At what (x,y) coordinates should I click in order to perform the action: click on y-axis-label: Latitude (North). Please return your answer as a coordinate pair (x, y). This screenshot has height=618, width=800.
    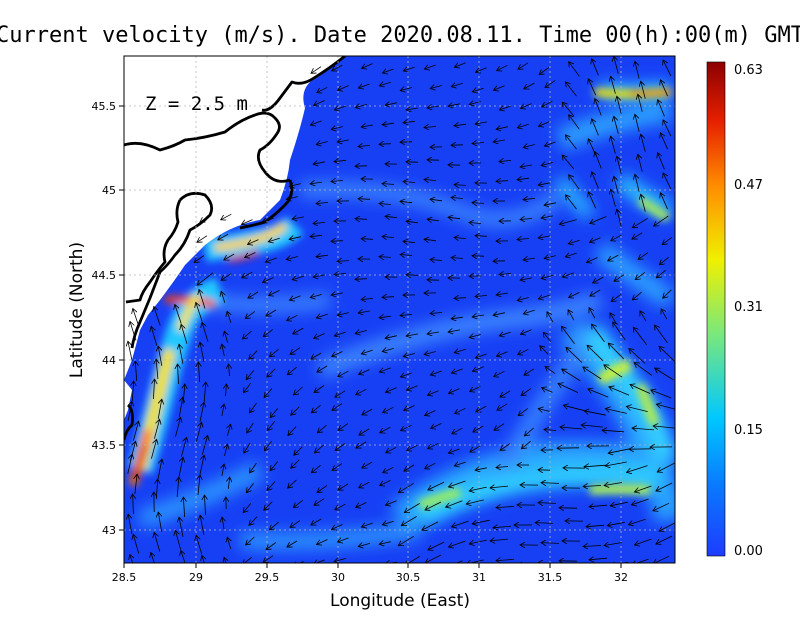
    Looking at the image, I should click on (77, 310).